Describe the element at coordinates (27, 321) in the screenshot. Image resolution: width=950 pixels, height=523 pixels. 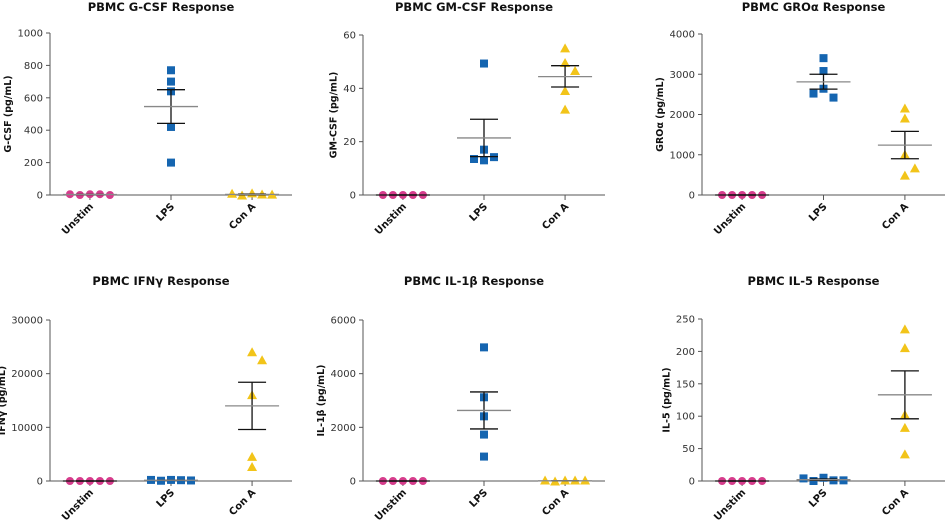
I see `y-tick-label: 30000` at that location.